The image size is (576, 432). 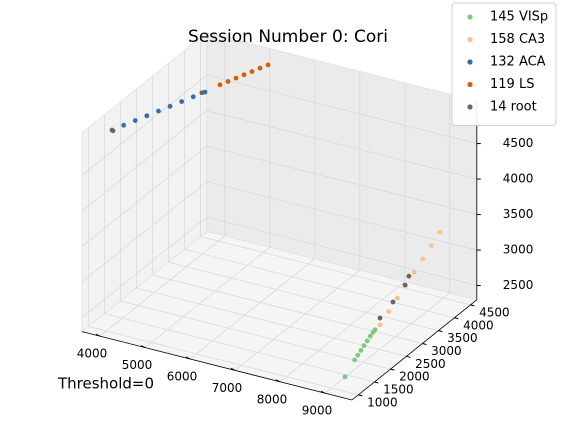 What do you see at coordinates (518, 62) in the screenshot?
I see `legend-label: 132 ACA` at bounding box center [518, 62].